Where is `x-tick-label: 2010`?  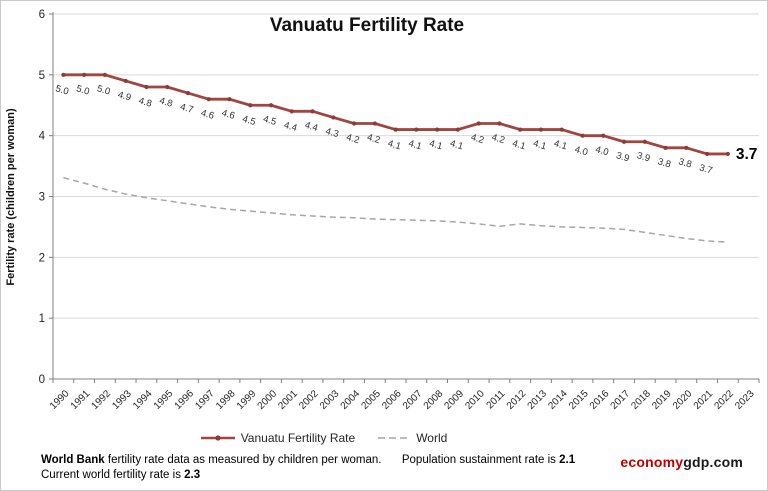
x-tick-label: 2010 is located at coordinates (475, 400).